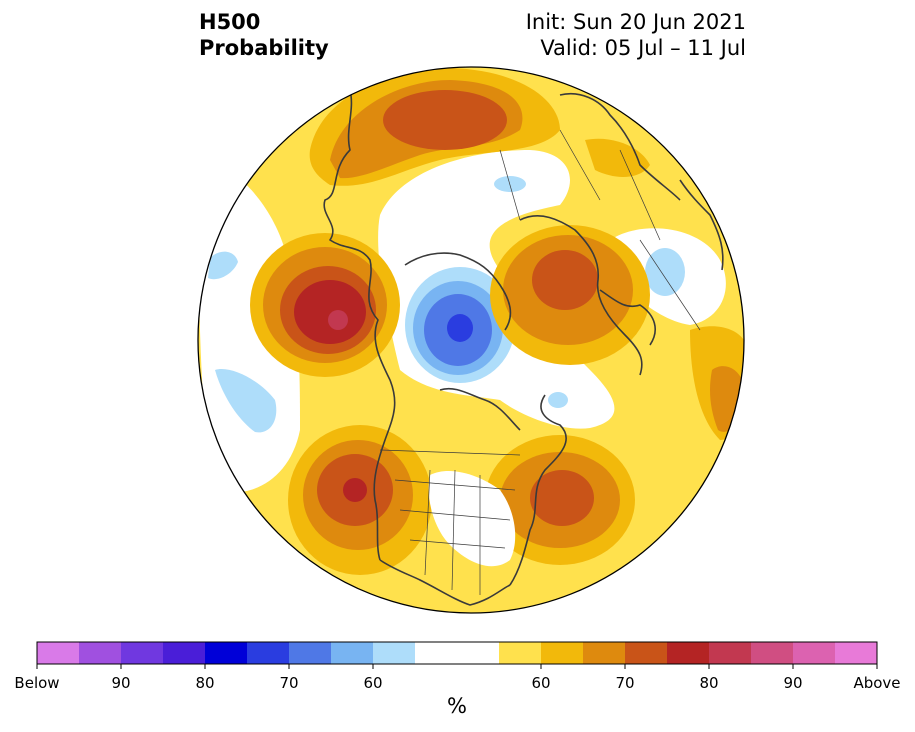 Image resolution: width=915 pixels, height=732 pixels. I want to click on init-date: Init: Sun 20 Jun 2021, so click(635, 22).